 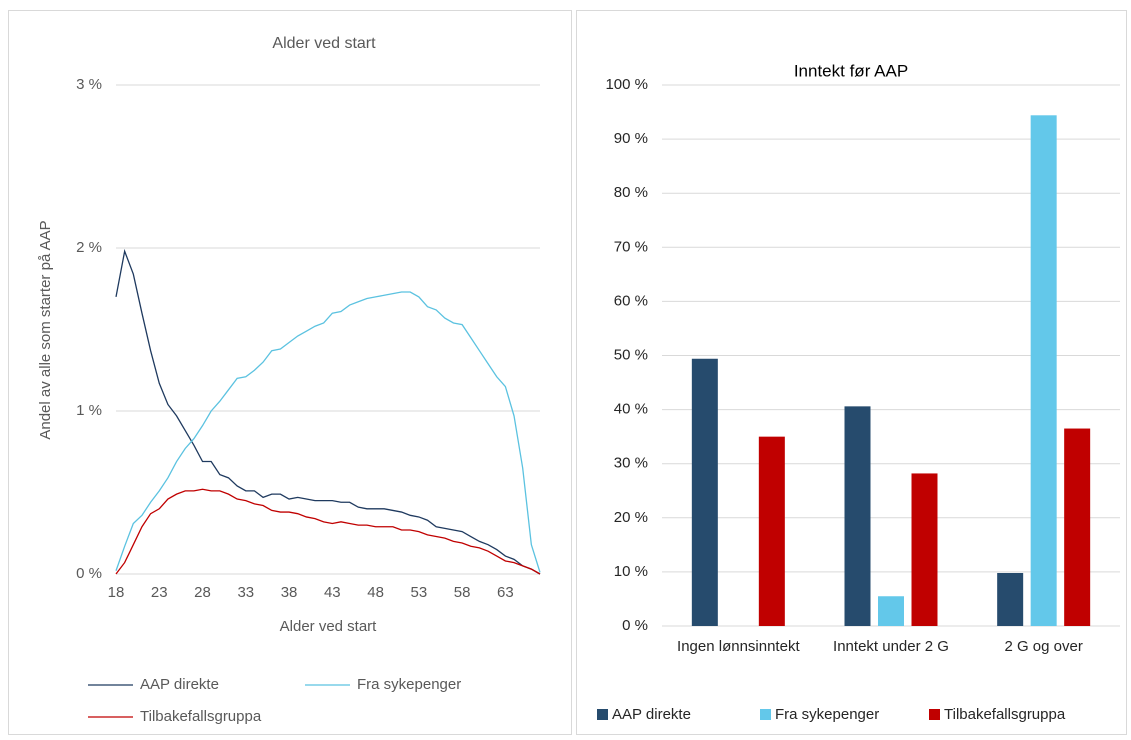 What do you see at coordinates (631, 192) in the screenshot?
I see `y-tick-label: 80 %` at bounding box center [631, 192].